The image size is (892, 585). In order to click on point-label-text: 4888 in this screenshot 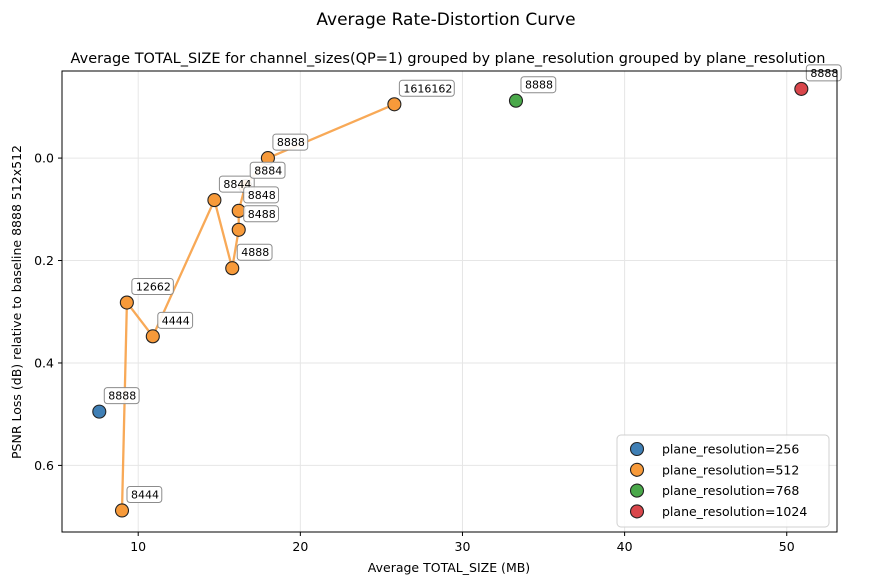, I will do `click(255, 252)`.